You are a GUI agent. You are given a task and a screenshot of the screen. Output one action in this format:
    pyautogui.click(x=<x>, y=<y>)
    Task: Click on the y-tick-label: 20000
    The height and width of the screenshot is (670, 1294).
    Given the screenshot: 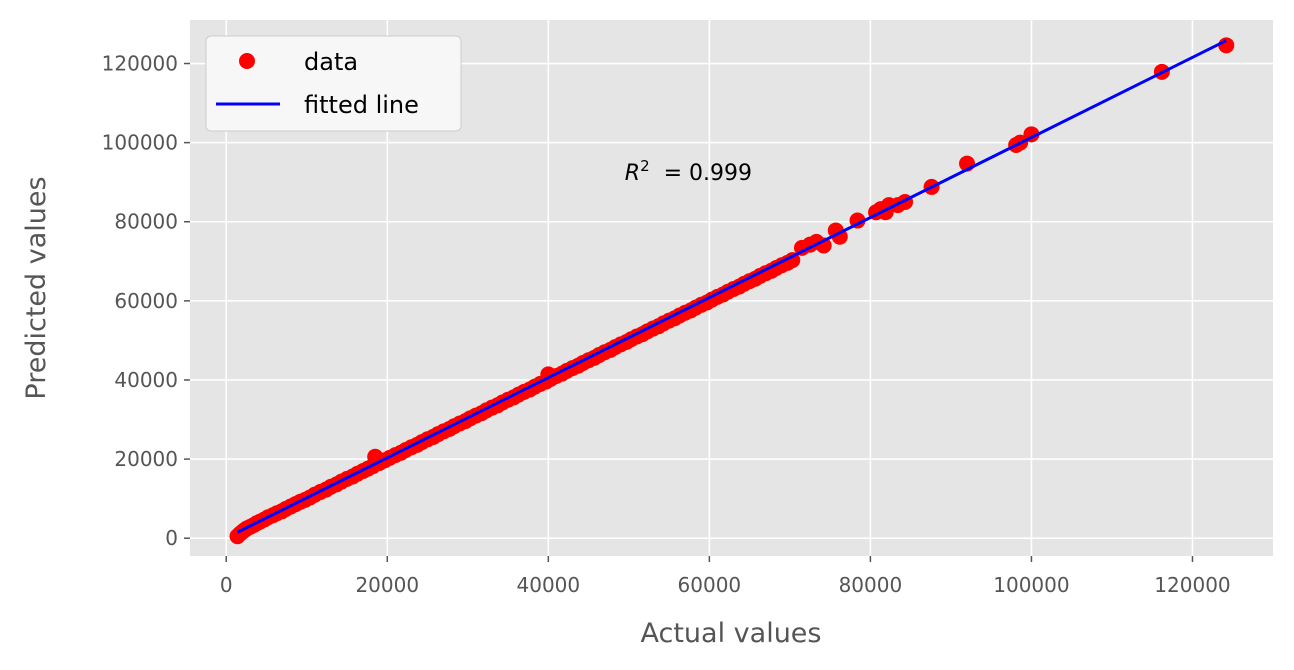 What is the action you would take?
    pyautogui.click(x=146, y=459)
    